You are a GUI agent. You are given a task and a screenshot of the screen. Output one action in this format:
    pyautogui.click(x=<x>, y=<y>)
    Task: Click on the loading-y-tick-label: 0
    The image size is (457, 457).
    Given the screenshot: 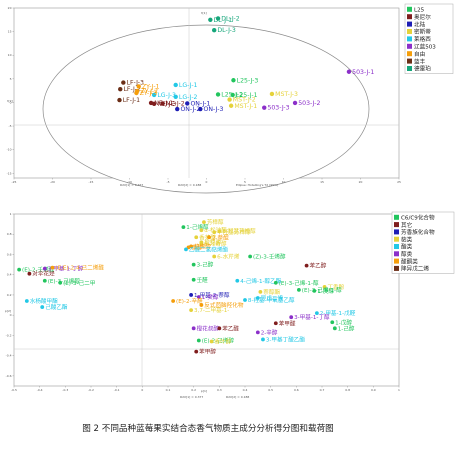 What is the action you would take?
    pyautogui.click(x=11, y=315)
    